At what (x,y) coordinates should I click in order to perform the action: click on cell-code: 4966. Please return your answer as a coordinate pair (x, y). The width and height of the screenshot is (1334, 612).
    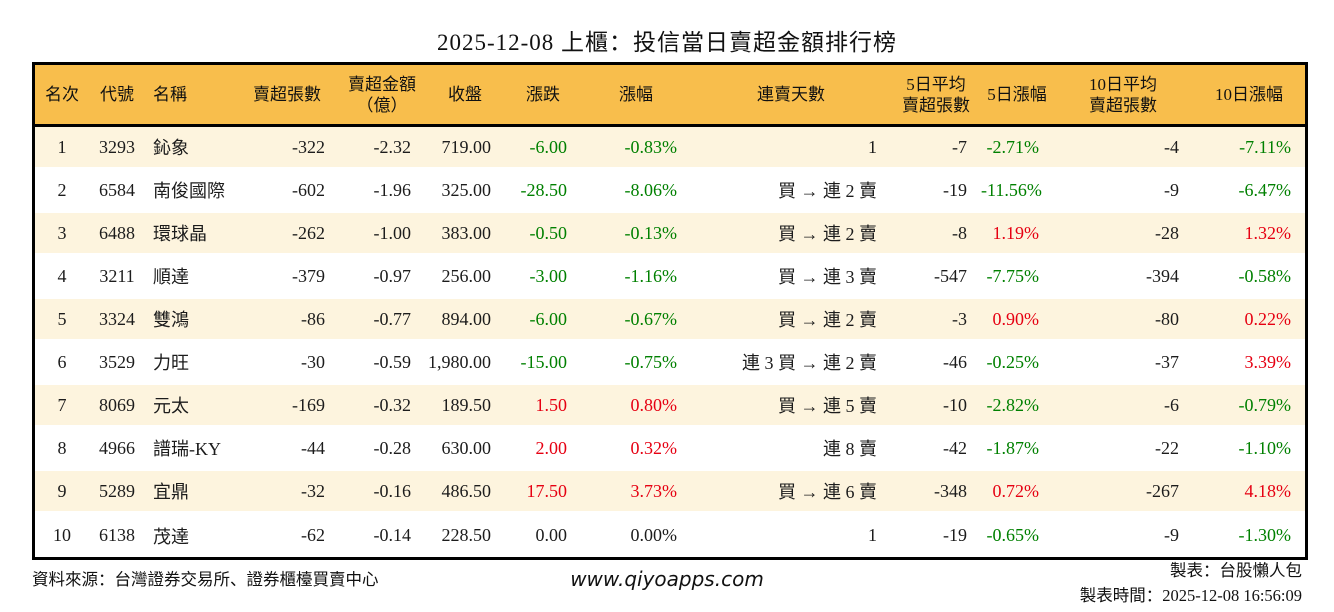
    Looking at the image, I should click on (117, 449).